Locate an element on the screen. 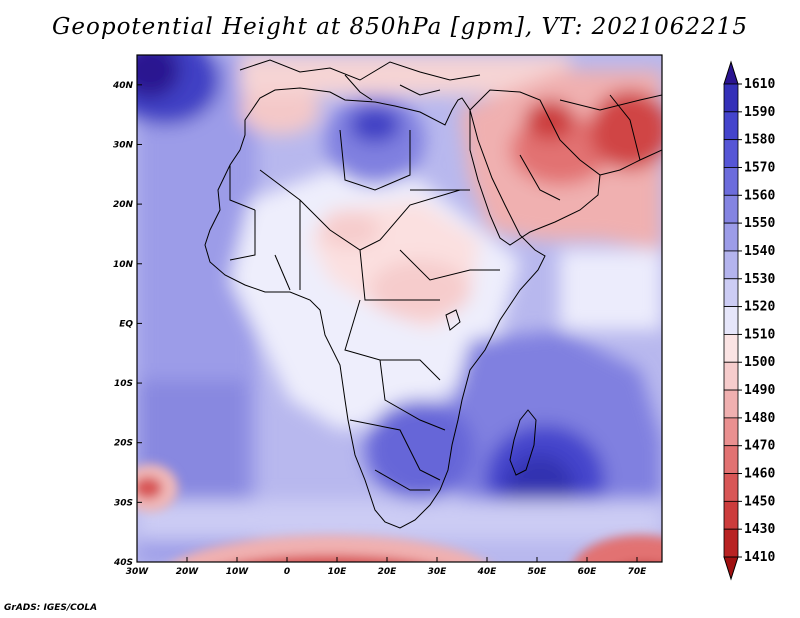 The image size is (800, 618). colorbar-label: 1500 is located at coordinates (759, 362).